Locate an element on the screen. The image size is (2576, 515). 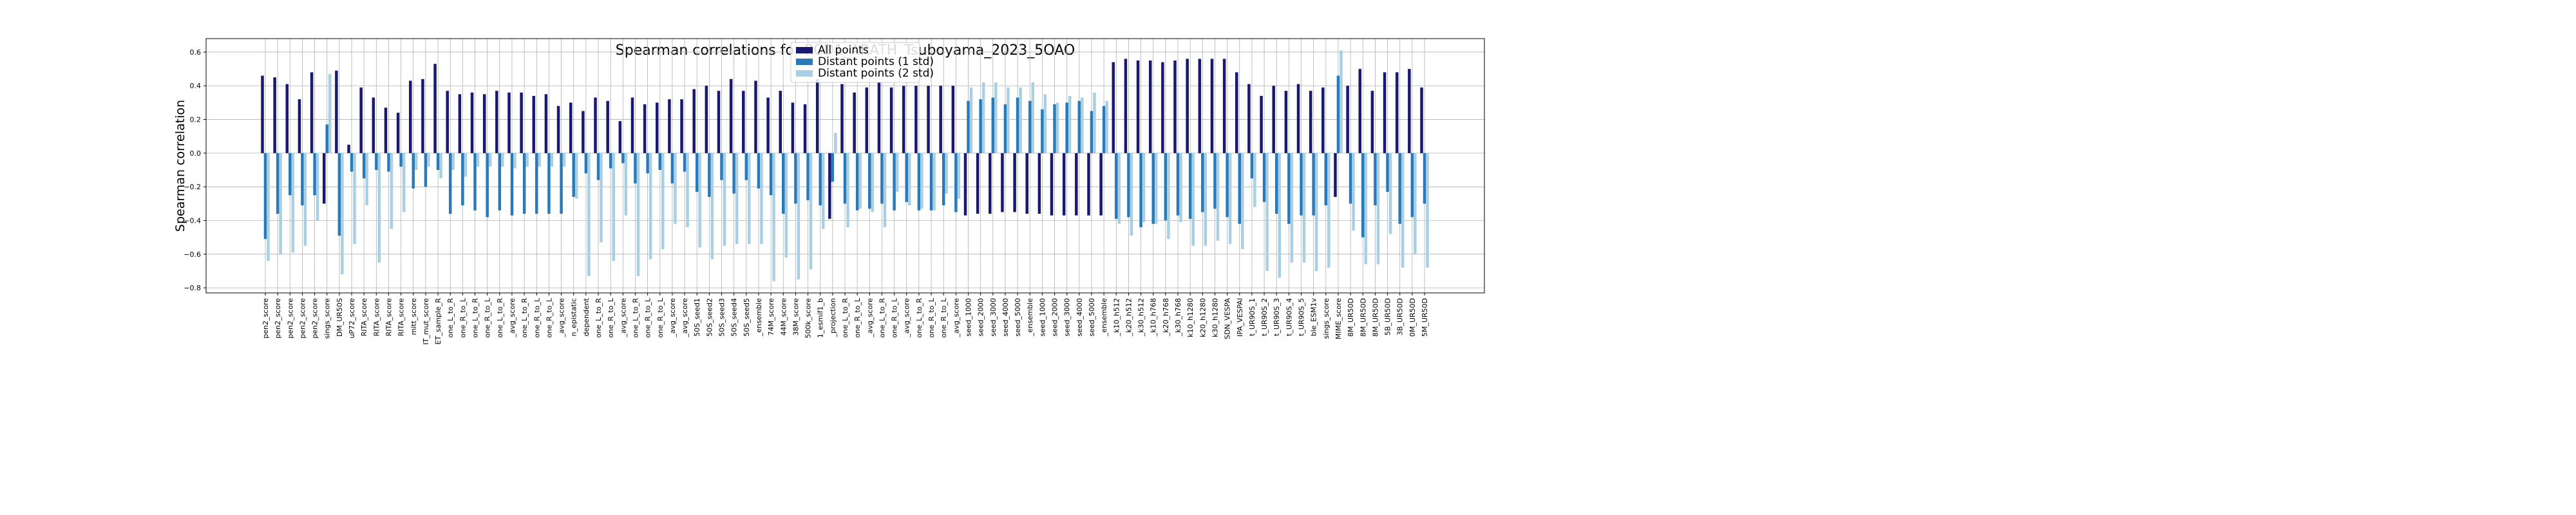
y-tick-label: 0.6 is located at coordinates (196, 52).